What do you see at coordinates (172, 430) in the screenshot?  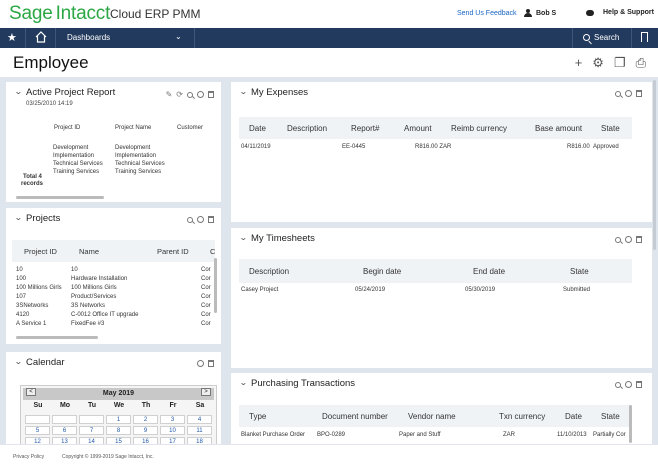 I see `calendar-day: 10` at bounding box center [172, 430].